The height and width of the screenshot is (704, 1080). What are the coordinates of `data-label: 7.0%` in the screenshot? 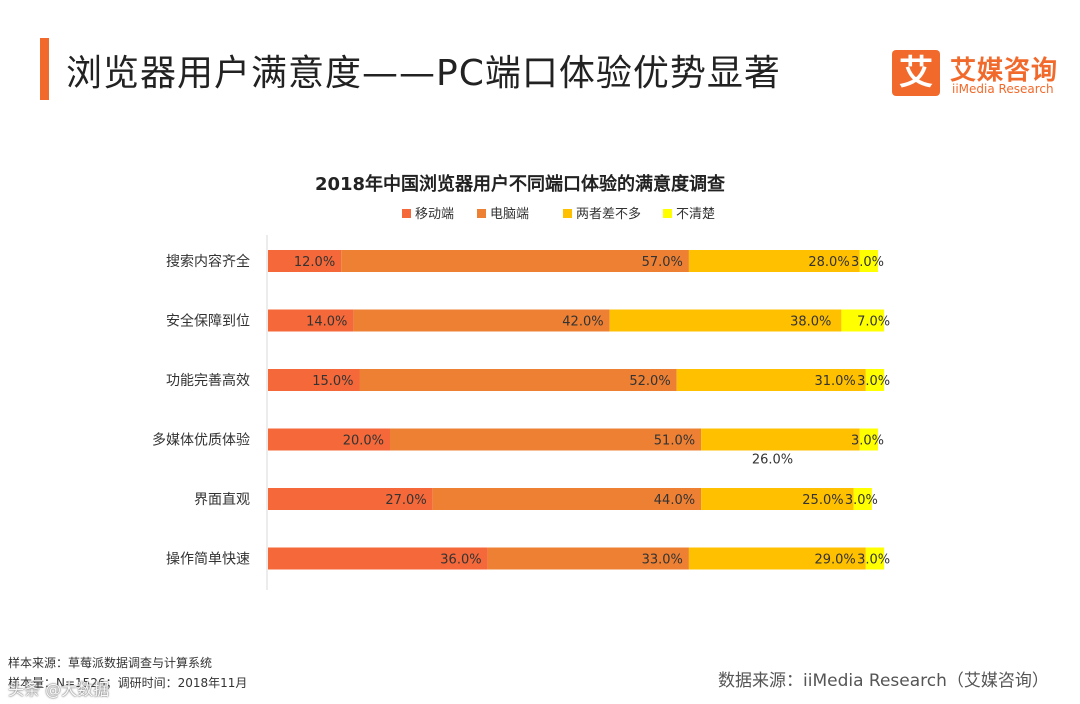 It's located at (873, 322).